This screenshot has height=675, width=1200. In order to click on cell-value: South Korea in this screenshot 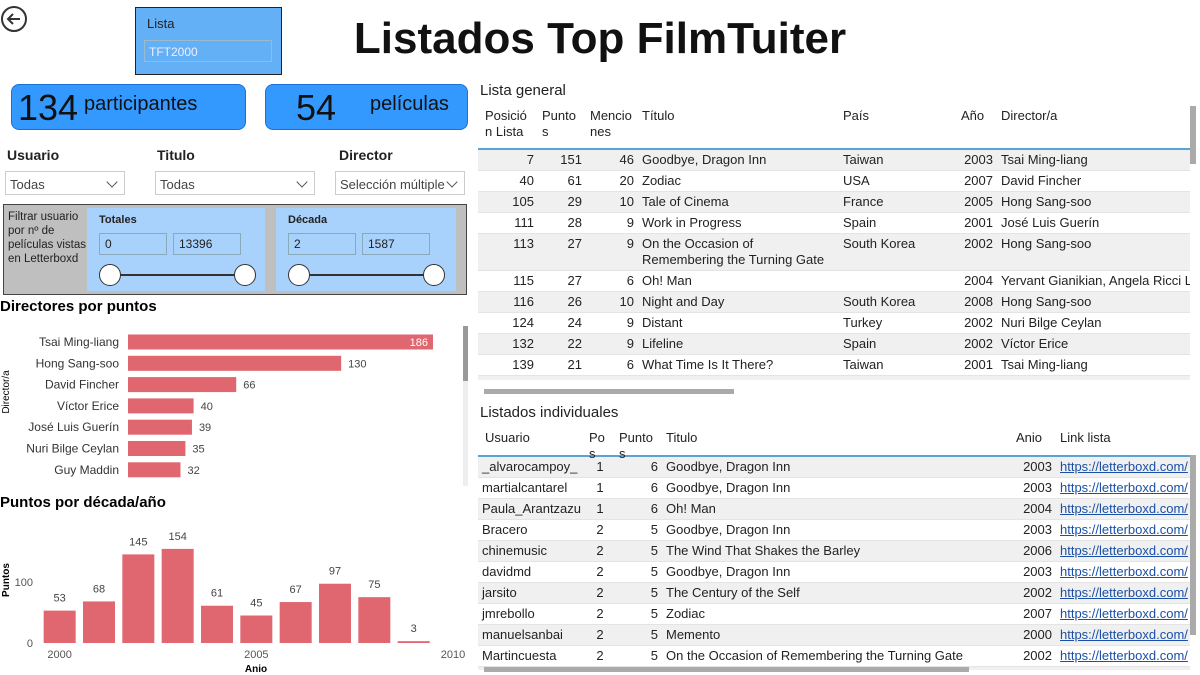, I will do `click(879, 301)`.